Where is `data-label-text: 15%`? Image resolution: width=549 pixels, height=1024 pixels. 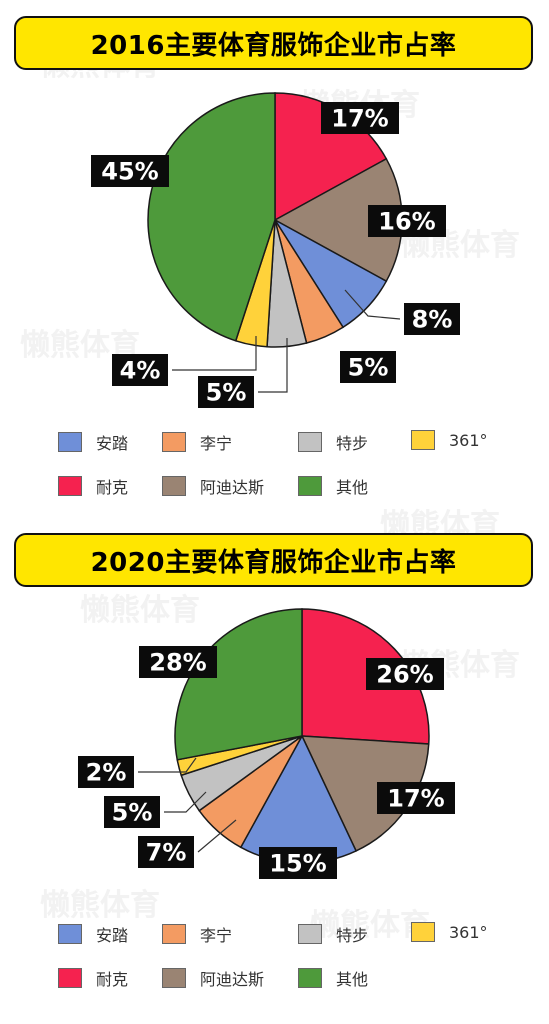
data-label-text: 15% is located at coordinates (297, 864).